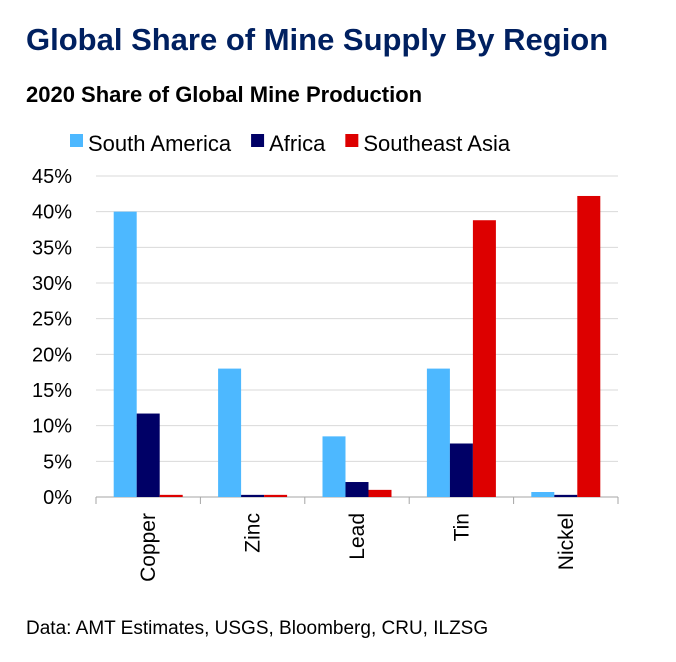 The height and width of the screenshot is (662, 676). Describe the element at coordinates (297, 143) in the screenshot. I see `legend-label: Africa` at that location.